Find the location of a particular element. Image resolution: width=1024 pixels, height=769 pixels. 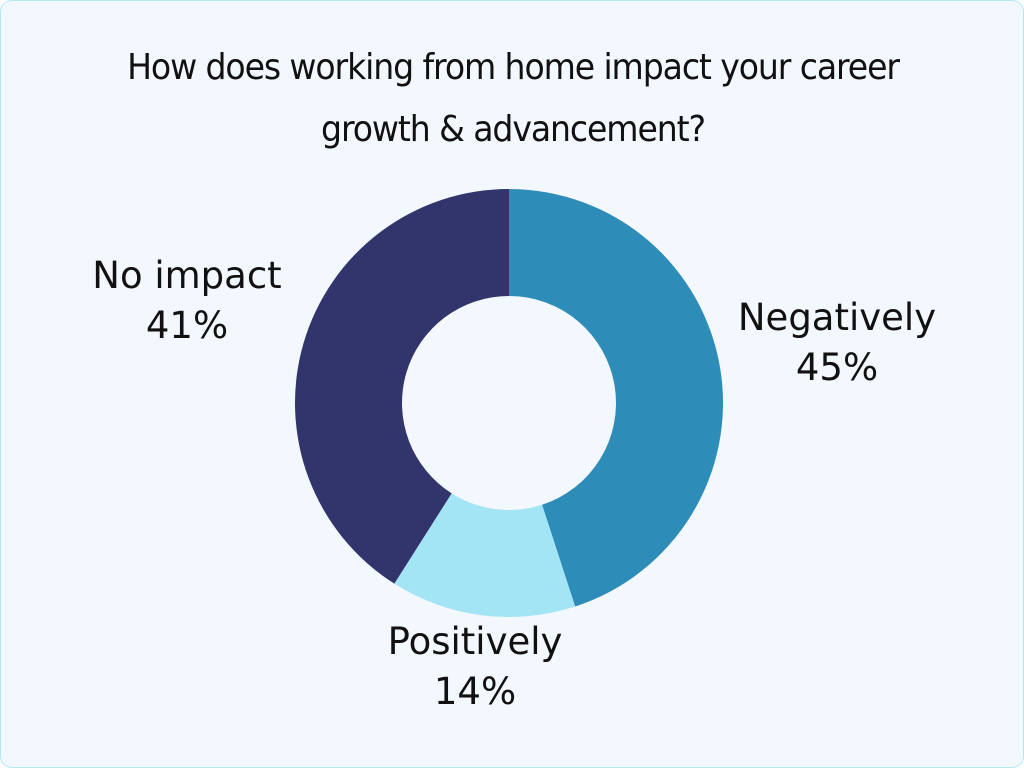

donut-segment-no-impact is located at coordinates (402, 386).